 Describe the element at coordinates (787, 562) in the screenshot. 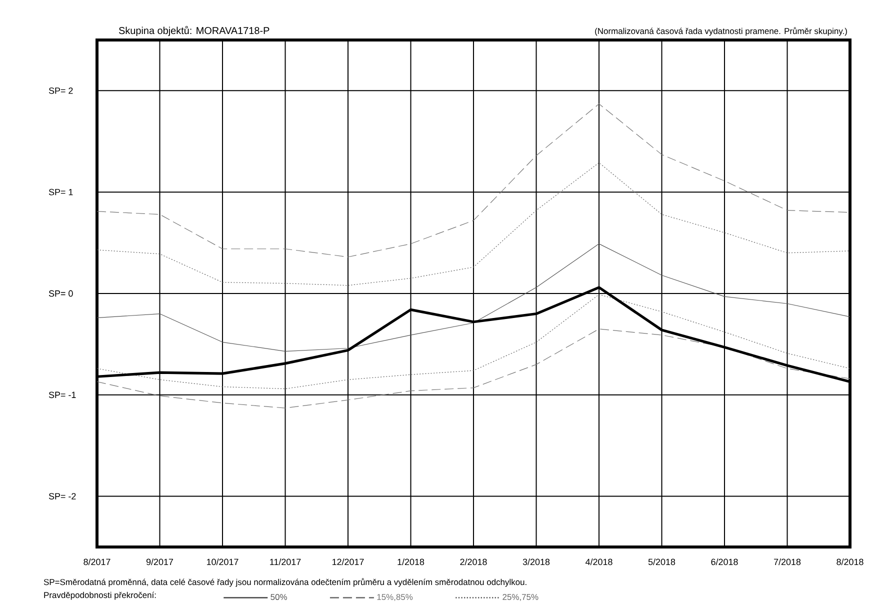

I see `x-tick-label: 7/2018` at that location.